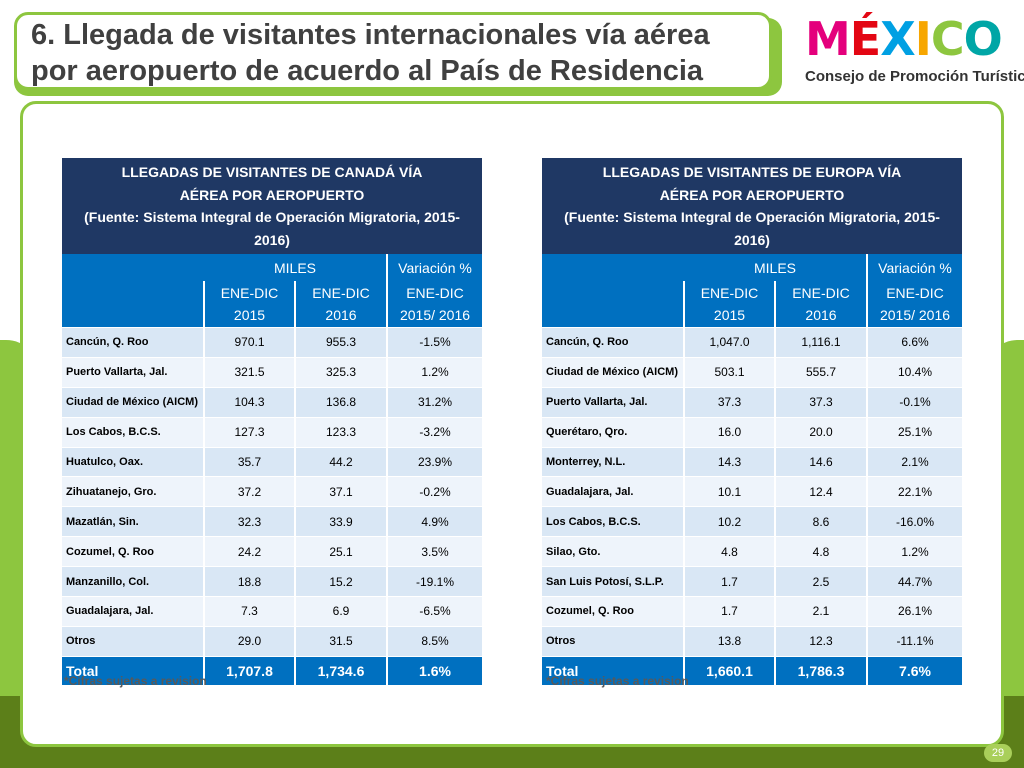  Describe the element at coordinates (914, 641) in the screenshot. I see `variation-value: -11.1%` at that location.